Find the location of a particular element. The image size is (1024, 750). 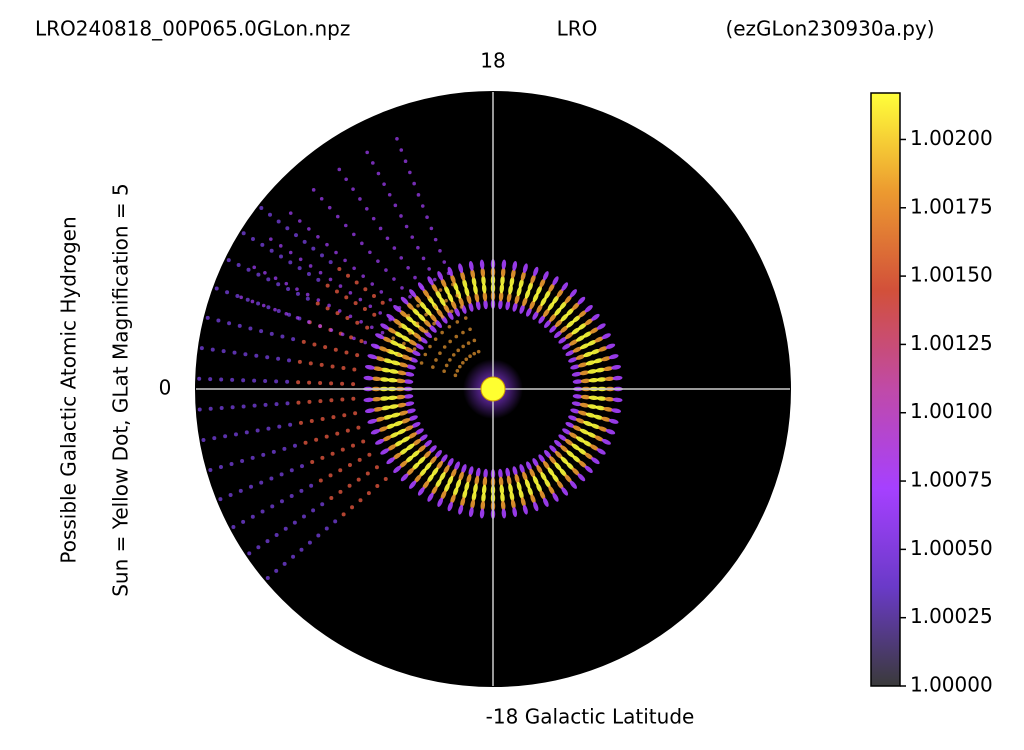

colorbar-tick-label: 1.00100 is located at coordinates (951, 411).